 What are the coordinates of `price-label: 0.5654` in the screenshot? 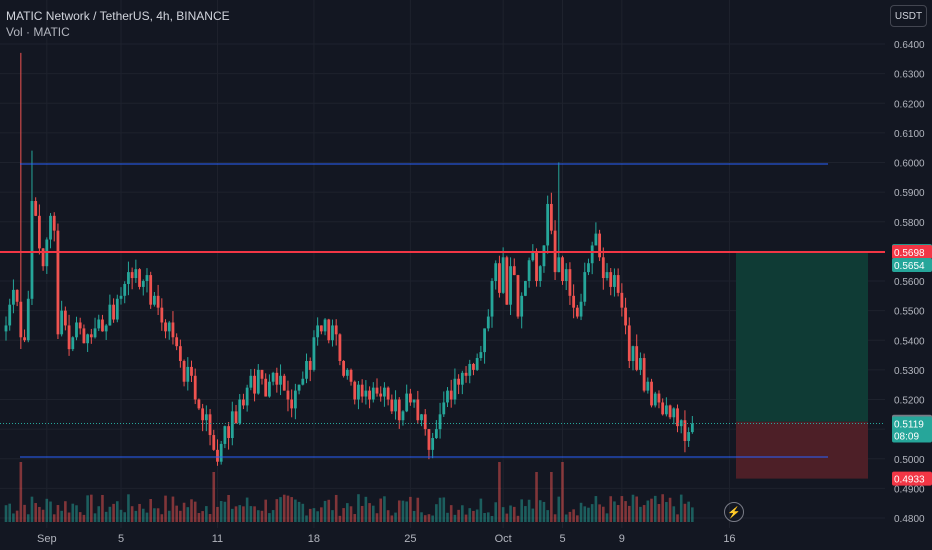 It's located at (909, 266).